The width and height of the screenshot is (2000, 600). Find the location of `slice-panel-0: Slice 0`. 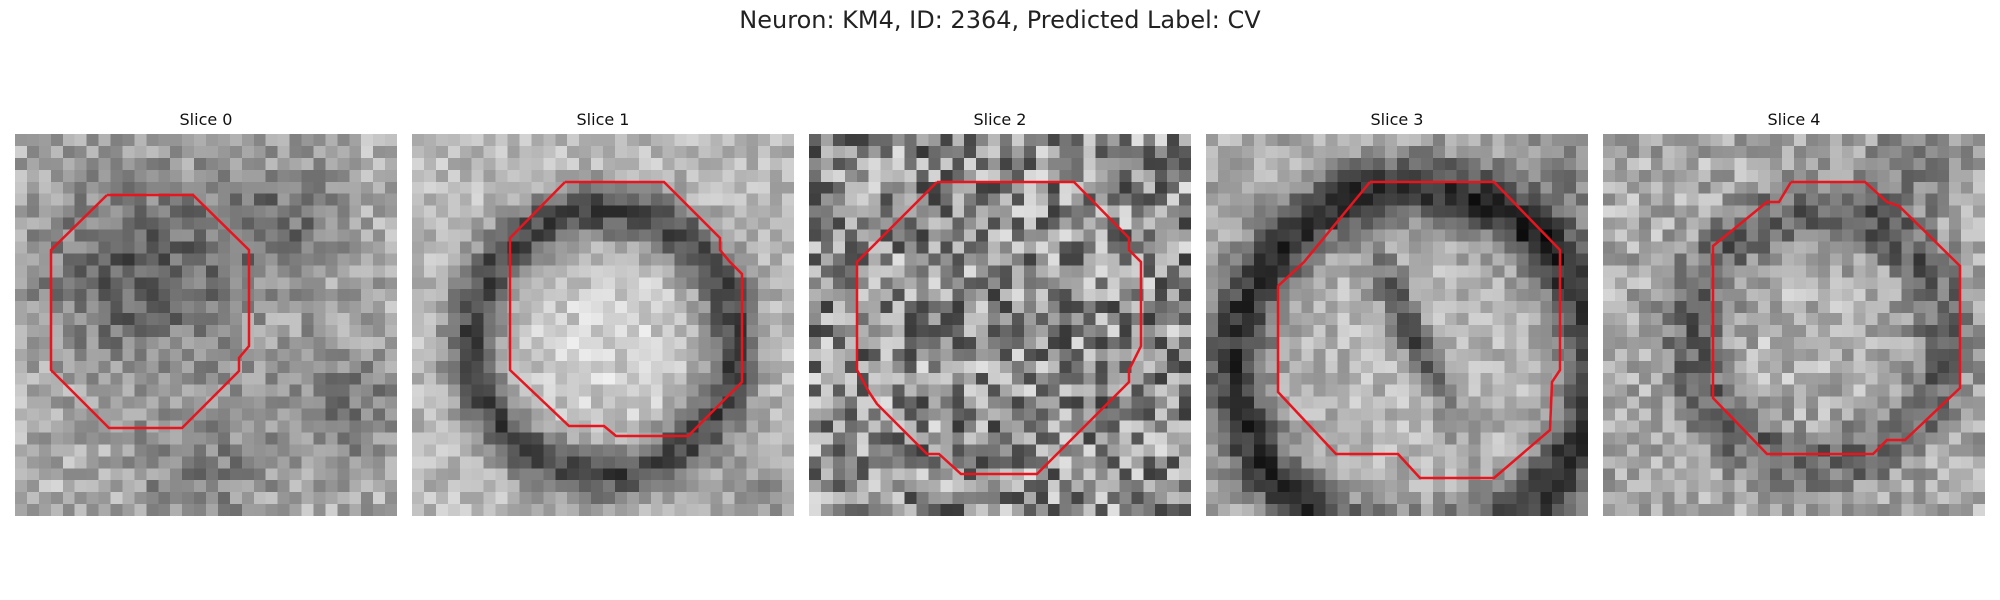

slice-panel-0: Slice 0 is located at coordinates (206, 312).